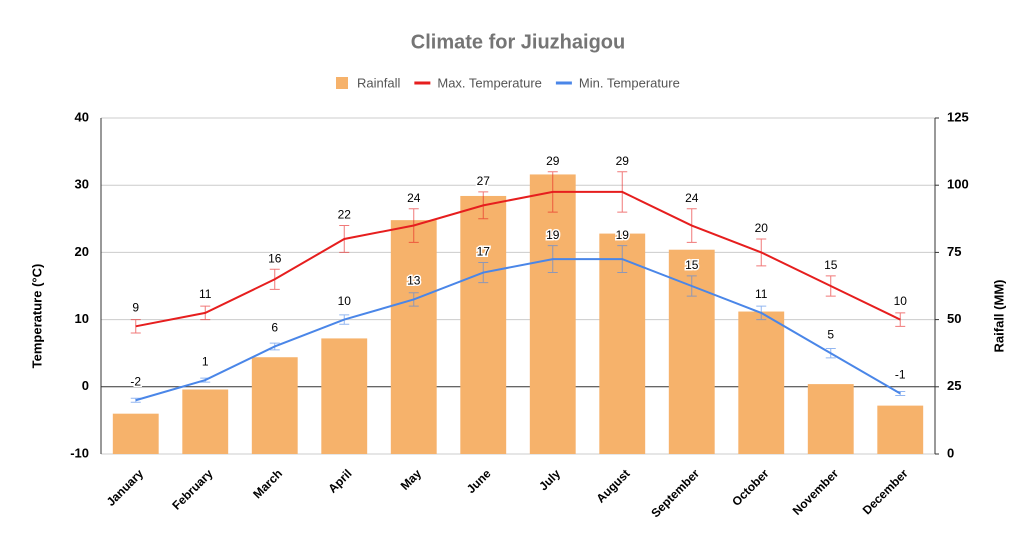 The width and height of the screenshot is (1036, 551). I want to click on data-label: 17, so click(484, 252).